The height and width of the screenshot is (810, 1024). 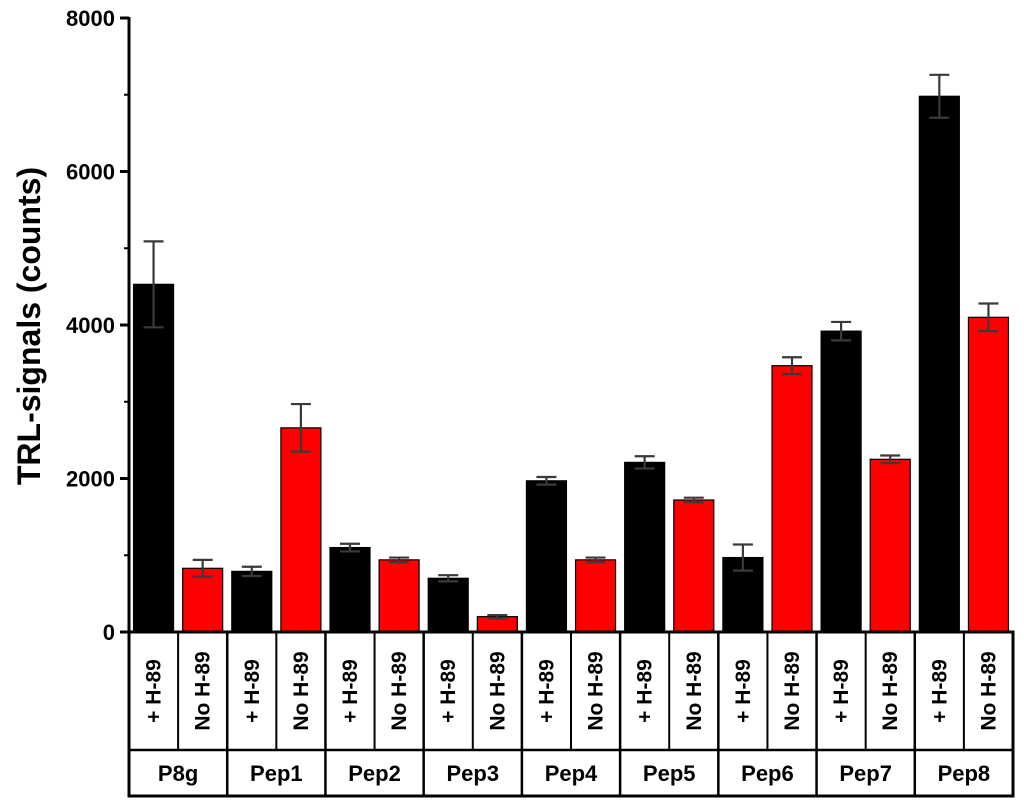 I want to click on bar-pep8-no-h89, so click(x=988, y=474).